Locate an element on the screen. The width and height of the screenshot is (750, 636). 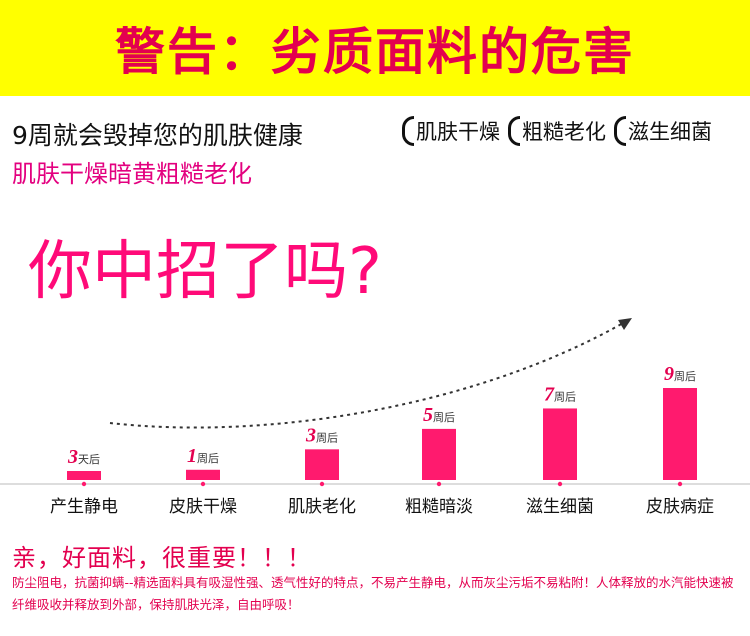
bar-value-label: 3周后 is located at coordinates (321, 435).